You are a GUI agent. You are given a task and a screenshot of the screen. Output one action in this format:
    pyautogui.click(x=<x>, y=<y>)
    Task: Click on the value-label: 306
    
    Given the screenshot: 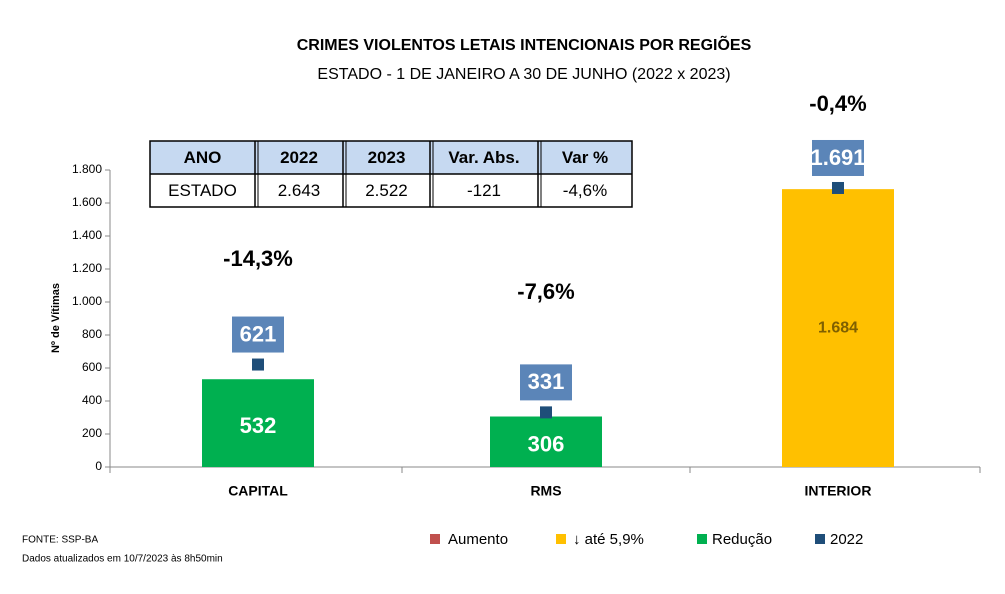 What is the action you would take?
    pyautogui.click(x=546, y=444)
    